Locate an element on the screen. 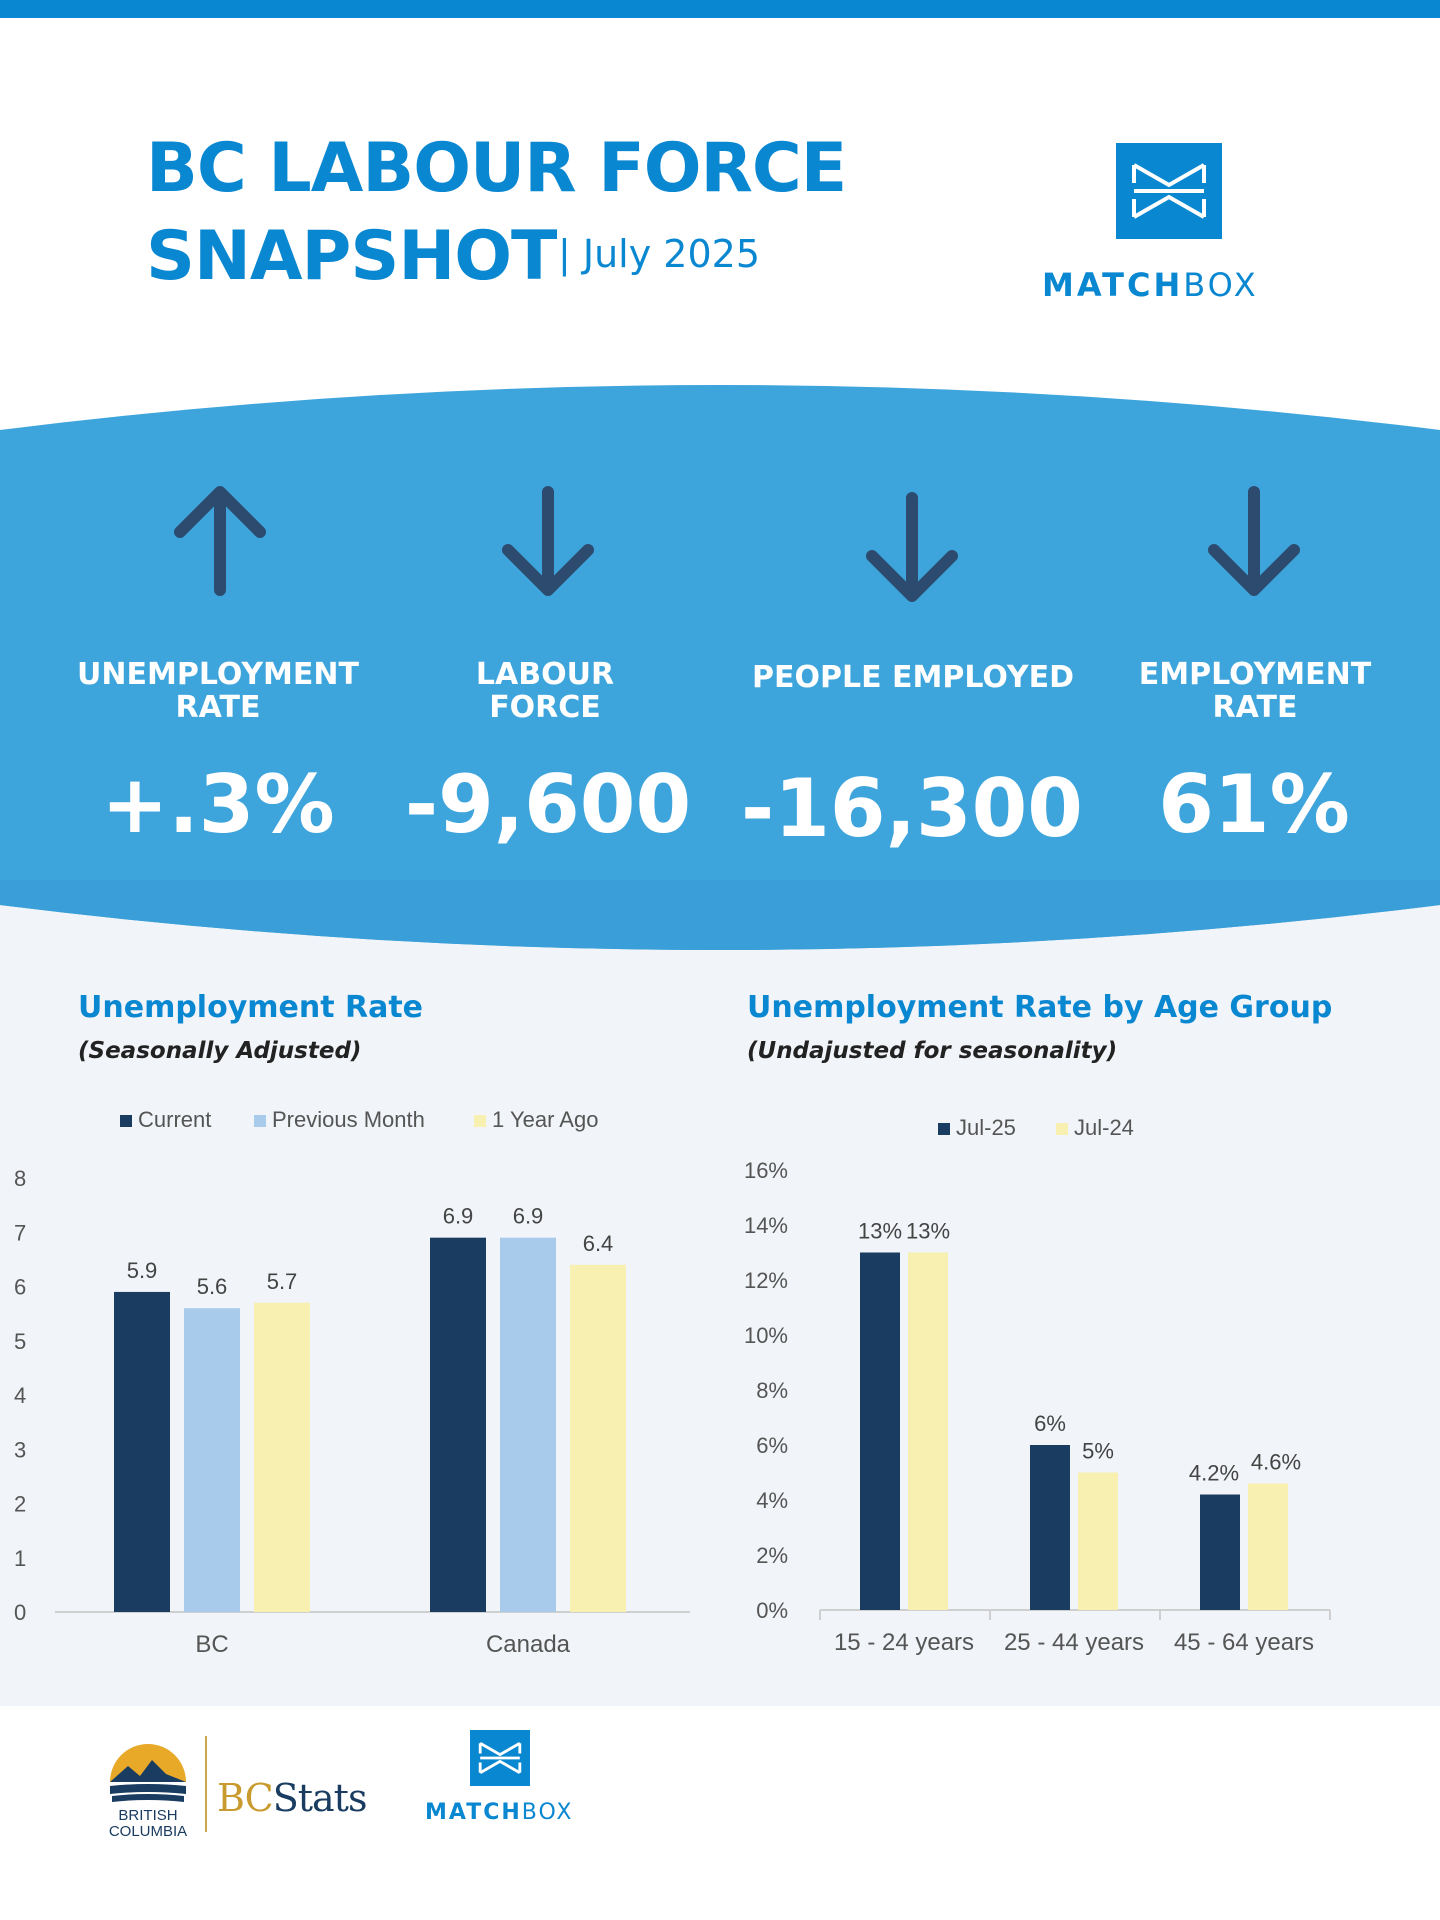  kpi-label-employment-rate: EMPLOYMENT RATE is located at coordinates (1255, 691).